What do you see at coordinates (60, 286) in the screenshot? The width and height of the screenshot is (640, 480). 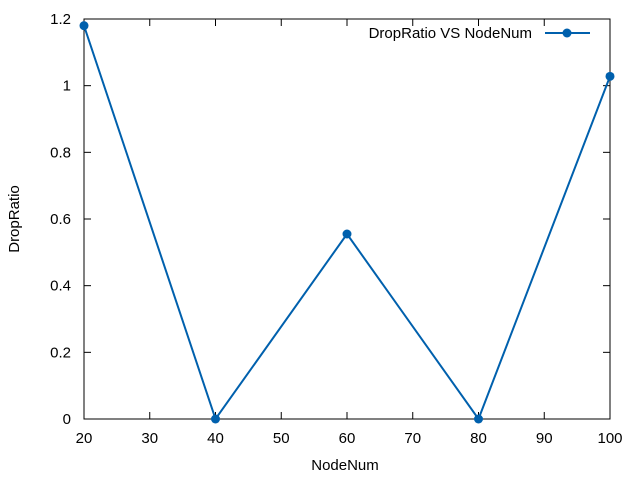 I see `y-tick-label: 0.4` at bounding box center [60, 286].